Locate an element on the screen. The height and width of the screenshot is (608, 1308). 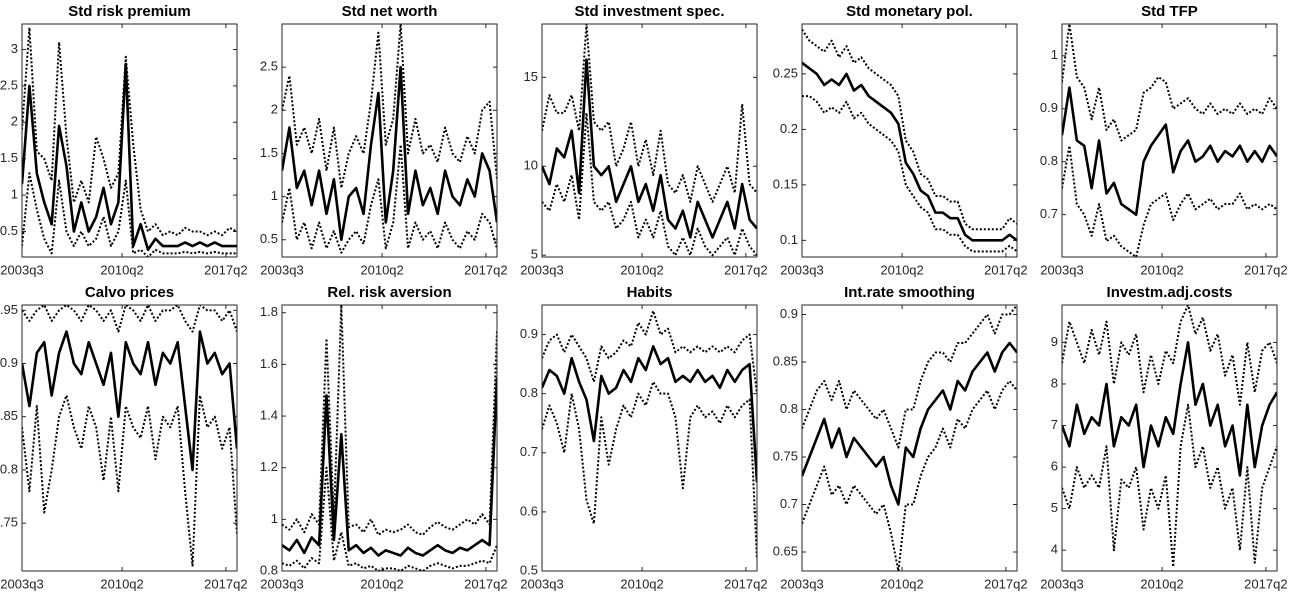
y-tick-label: 2.5 is located at coordinates (9, 84).